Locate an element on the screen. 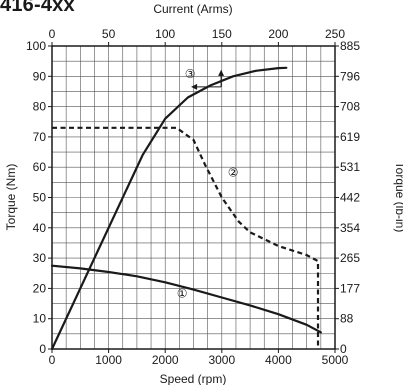 The width and height of the screenshot is (403, 385). curve-marker-3: ③ is located at coordinates (190, 74).